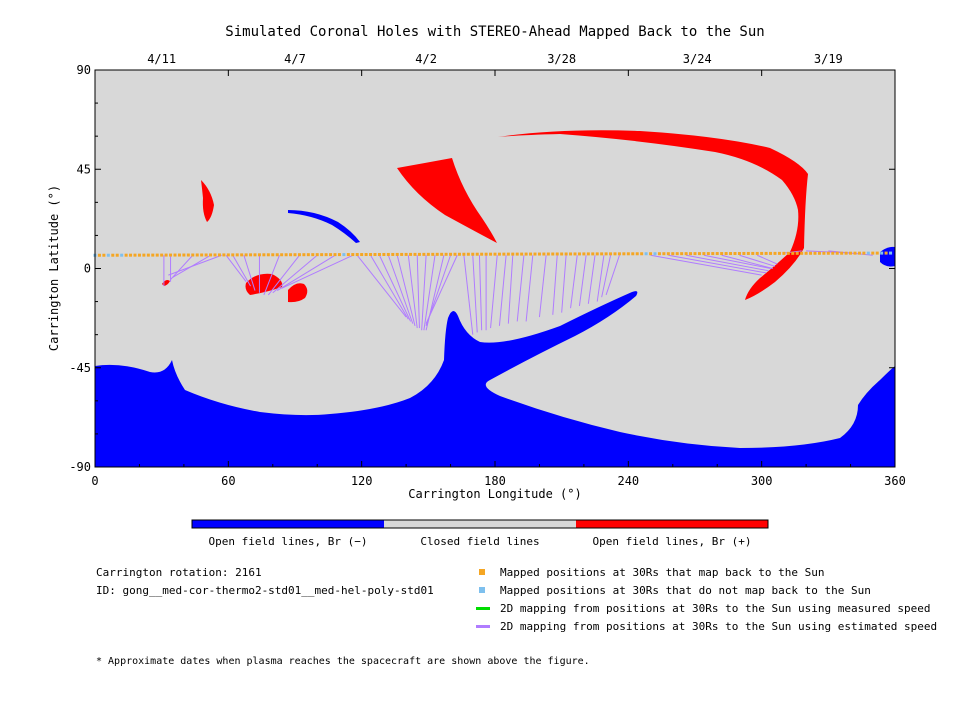 The width and height of the screenshot is (960, 720). What do you see at coordinates (94, 481) in the screenshot?
I see `x-tick-label: 0` at bounding box center [94, 481].